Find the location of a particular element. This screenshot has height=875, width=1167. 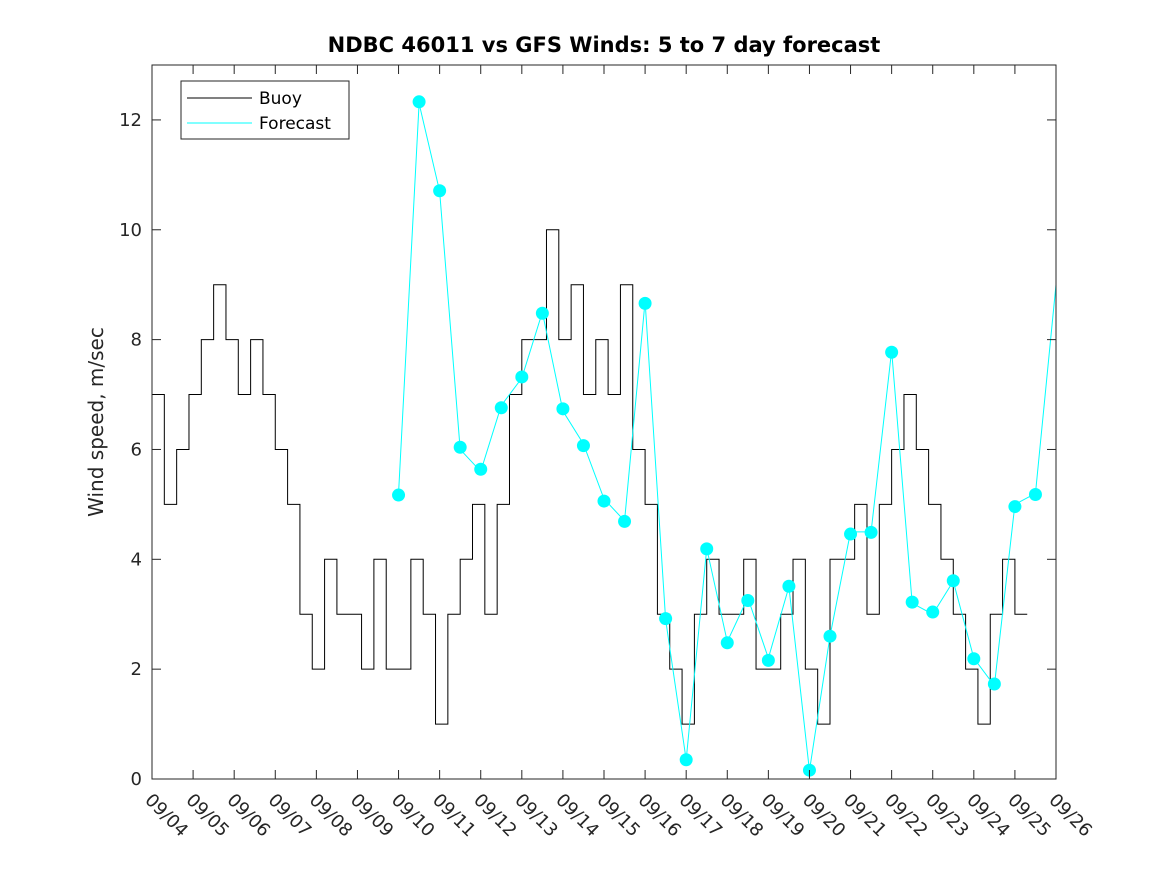

y-tick-label: 10 is located at coordinates (130, 230).